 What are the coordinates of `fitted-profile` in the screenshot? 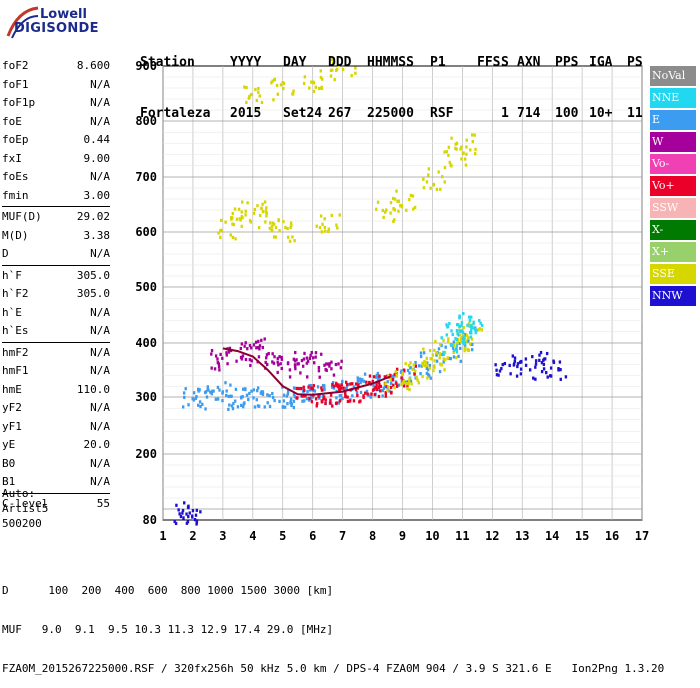 It's located at (306, 371).